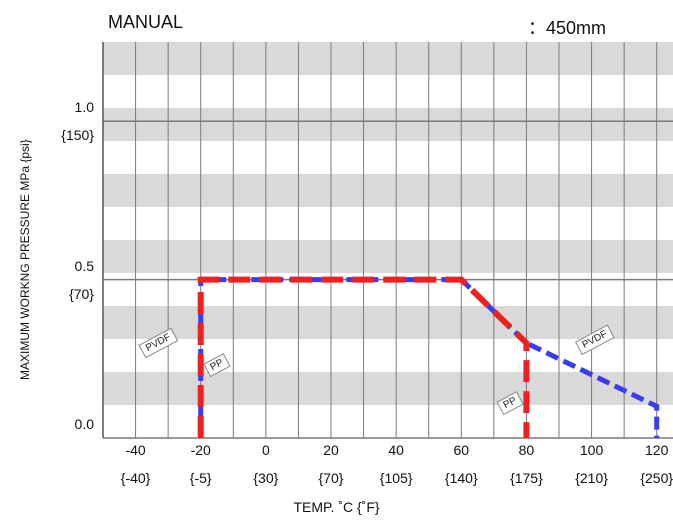  Describe the element at coordinates (657, 450) in the screenshot. I see `x-tick-label: 120` at that location.